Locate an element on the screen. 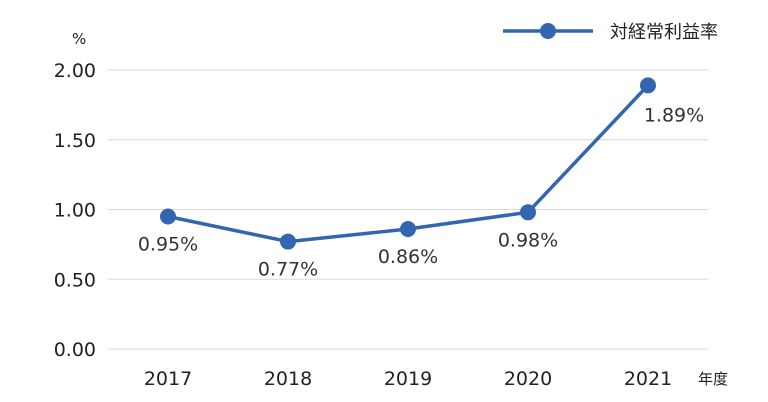 The width and height of the screenshot is (768, 402). y-axis-tick-labels: 0.00 0.50 1.00 1.50 2.00 is located at coordinates (75, 210).